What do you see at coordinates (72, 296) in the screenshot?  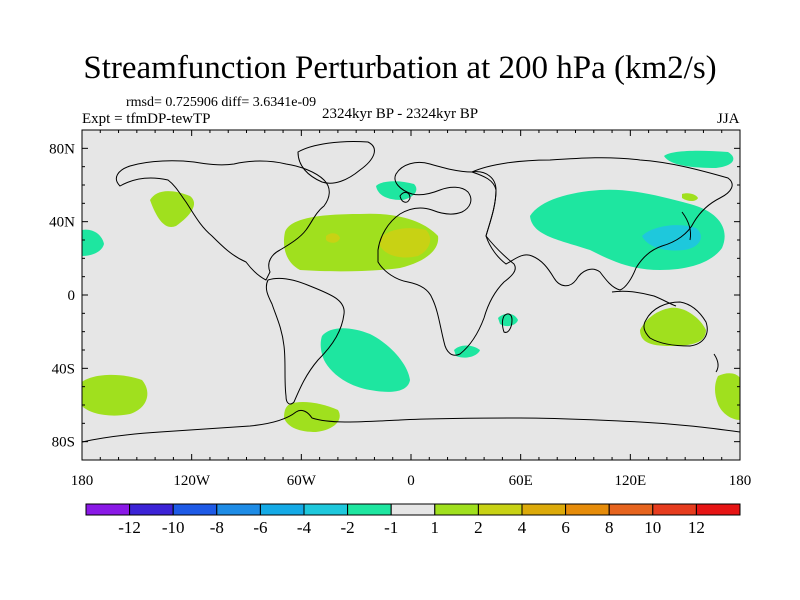 I see `lat-label: 0` at bounding box center [72, 296].